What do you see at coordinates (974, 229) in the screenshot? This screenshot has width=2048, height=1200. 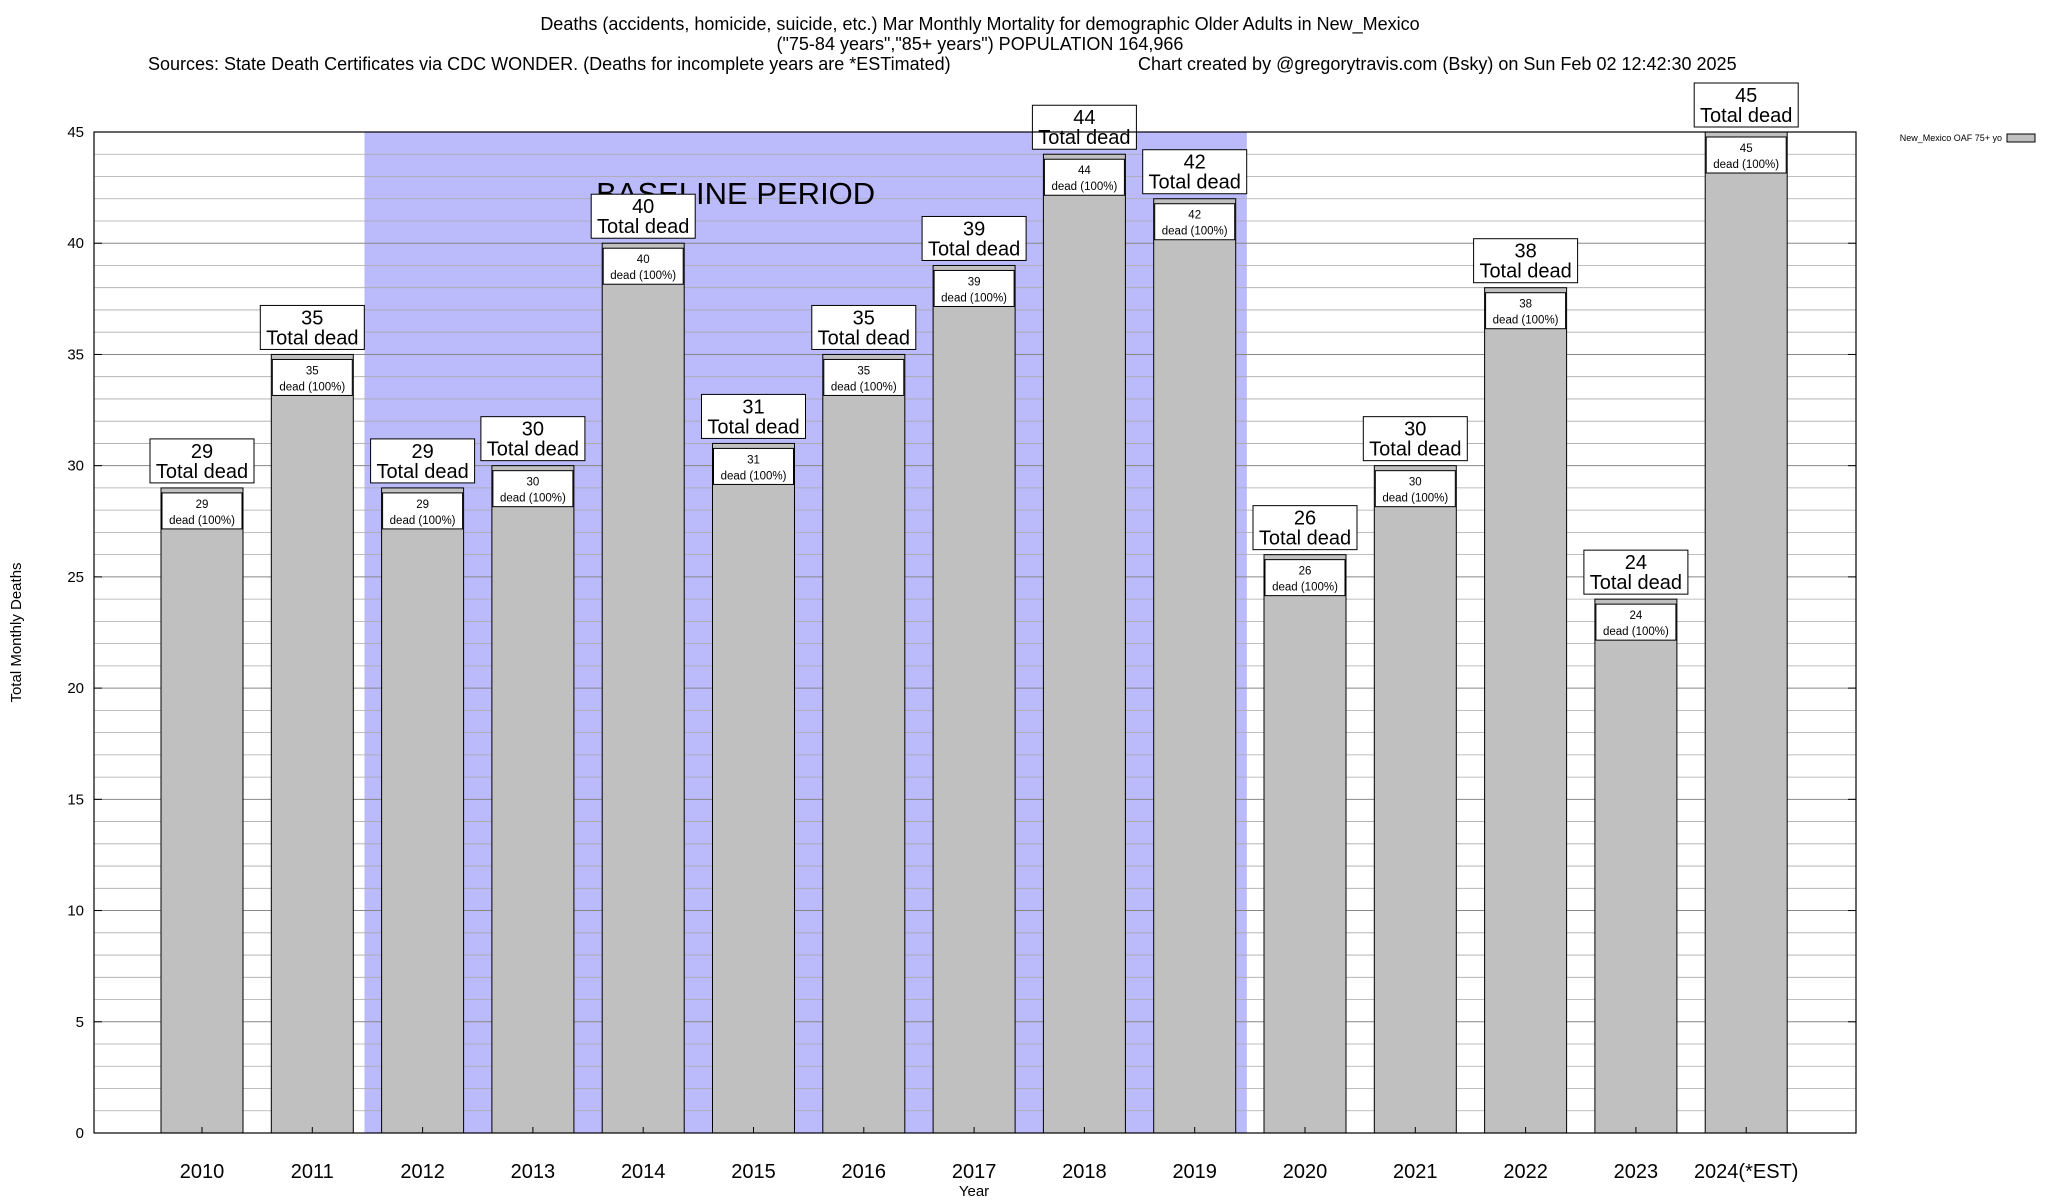 I see `bar-total-value: 39` at bounding box center [974, 229].